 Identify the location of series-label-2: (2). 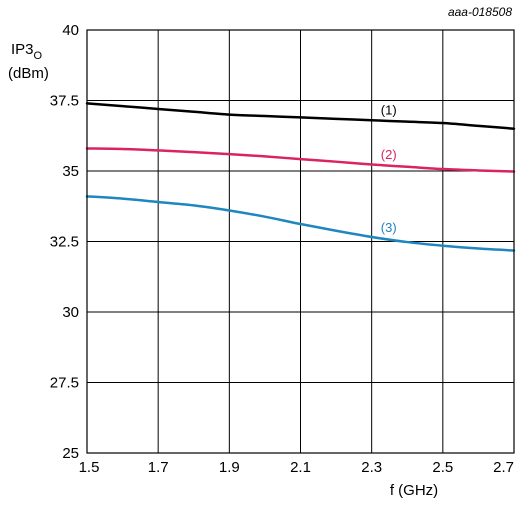
(389, 154).